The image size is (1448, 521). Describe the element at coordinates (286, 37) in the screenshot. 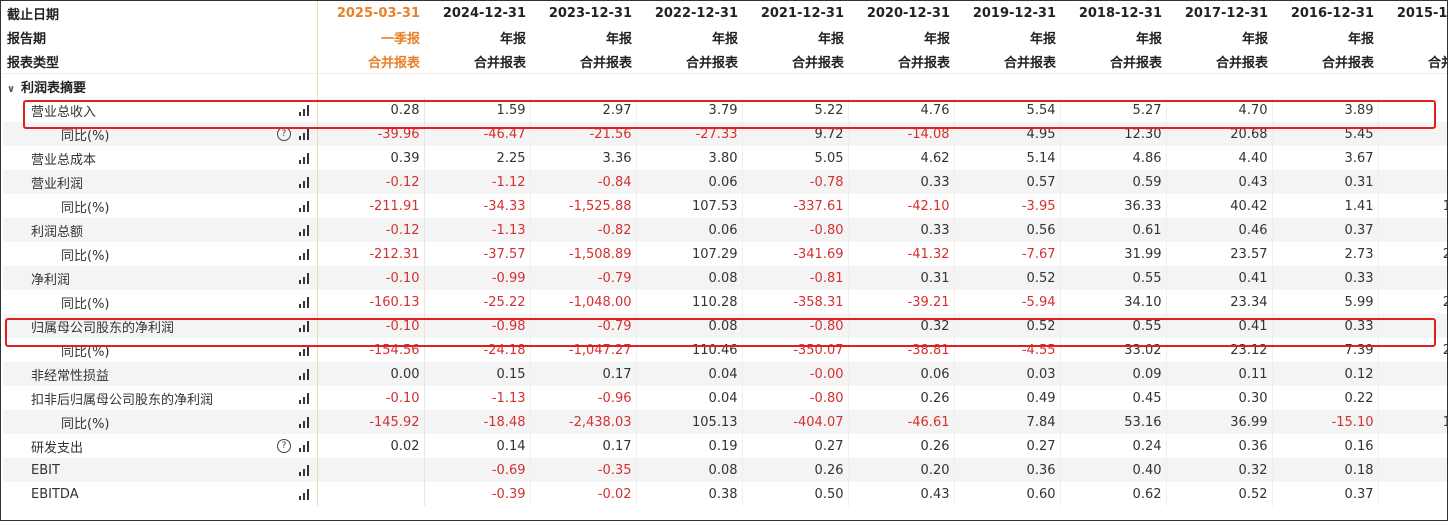

I see `header-spacer` at that location.